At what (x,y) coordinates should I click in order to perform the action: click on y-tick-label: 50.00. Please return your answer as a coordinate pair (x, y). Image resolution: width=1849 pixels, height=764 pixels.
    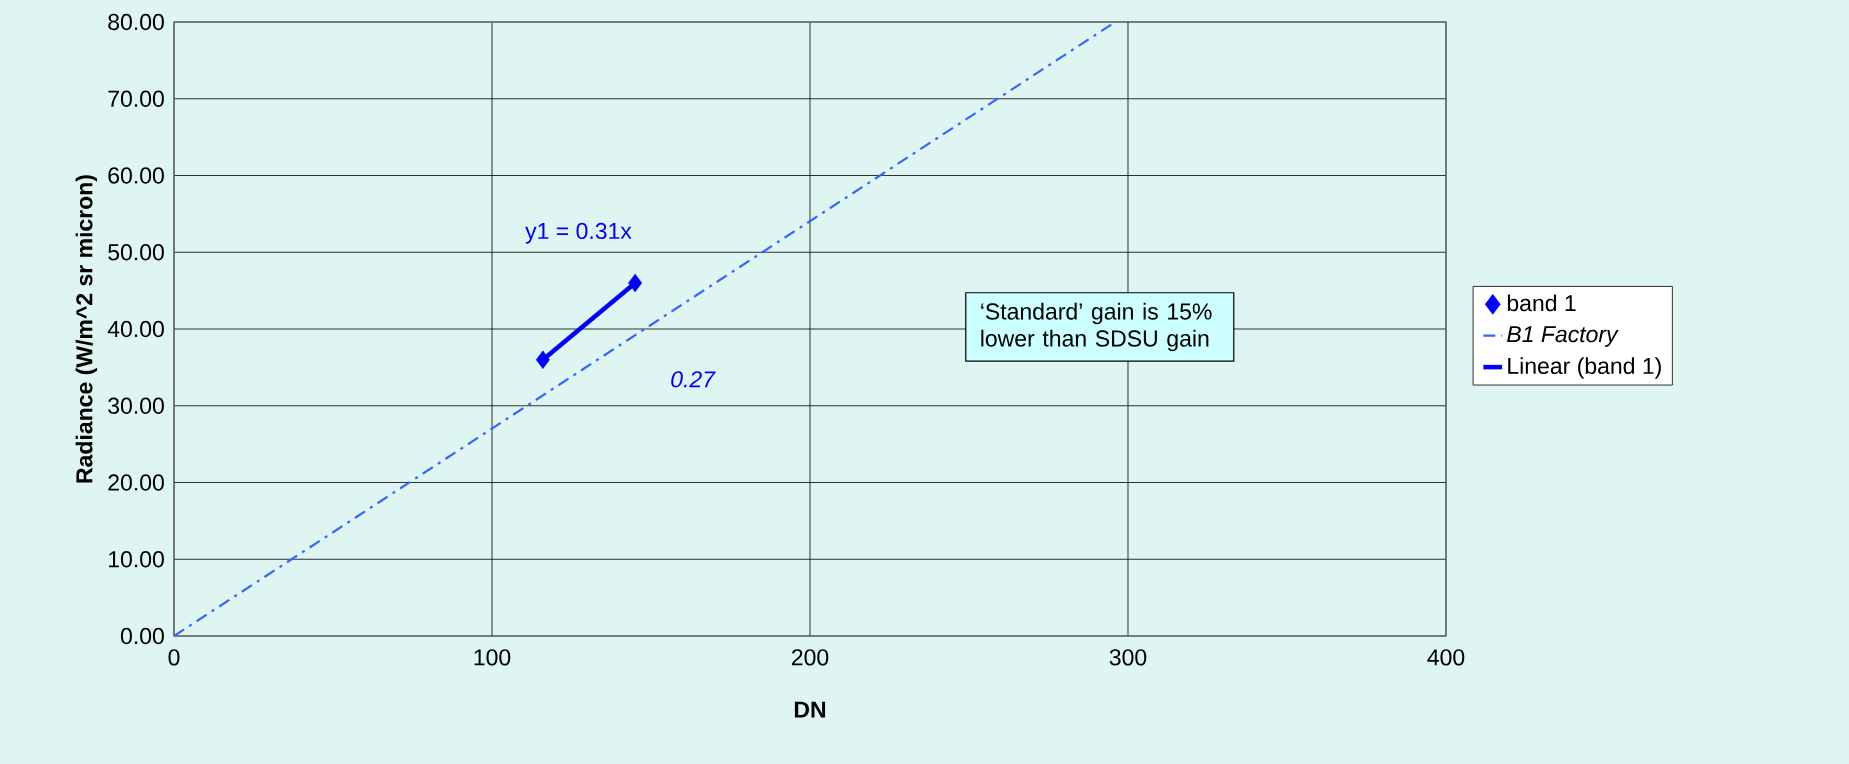
    Looking at the image, I should click on (136, 252).